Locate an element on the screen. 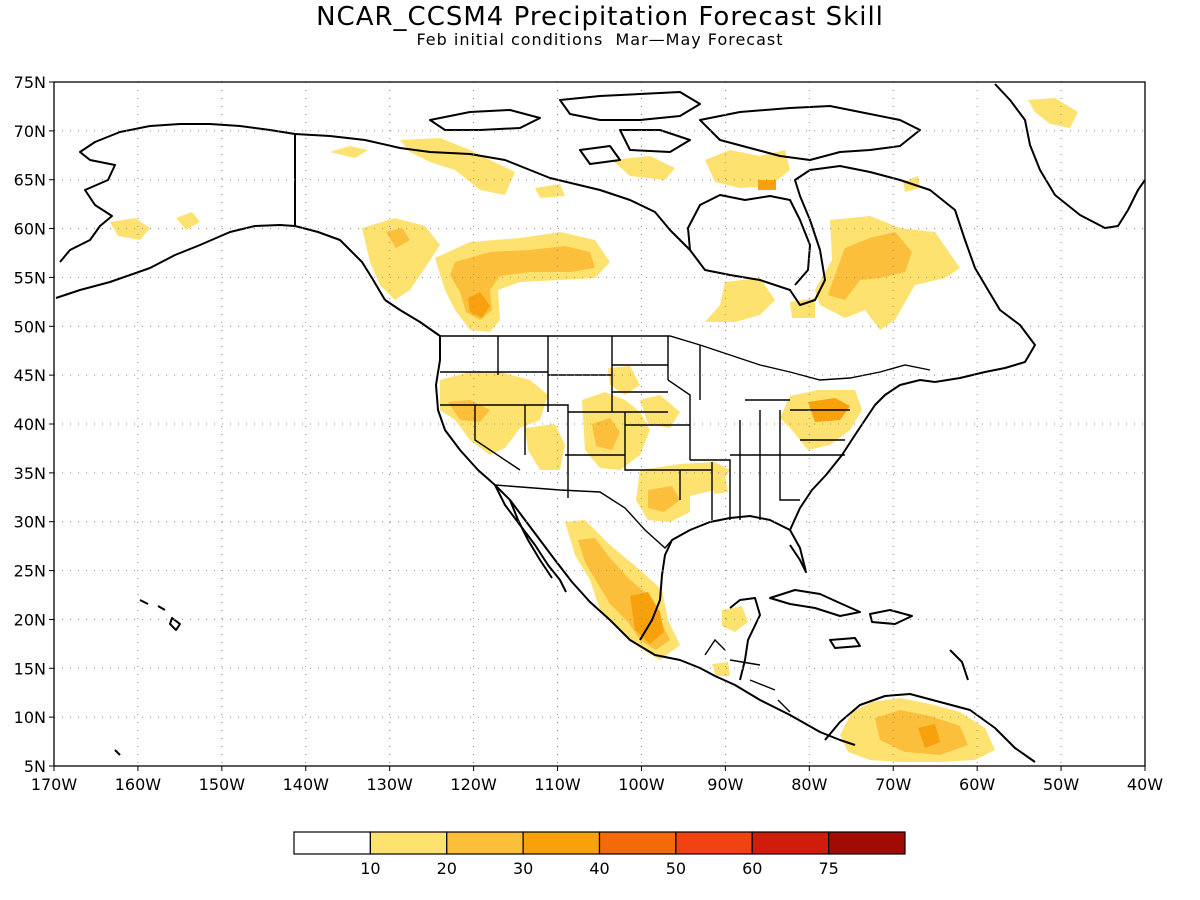 The width and height of the screenshot is (1200, 900). colorbar-label: 60 is located at coordinates (752, 868).